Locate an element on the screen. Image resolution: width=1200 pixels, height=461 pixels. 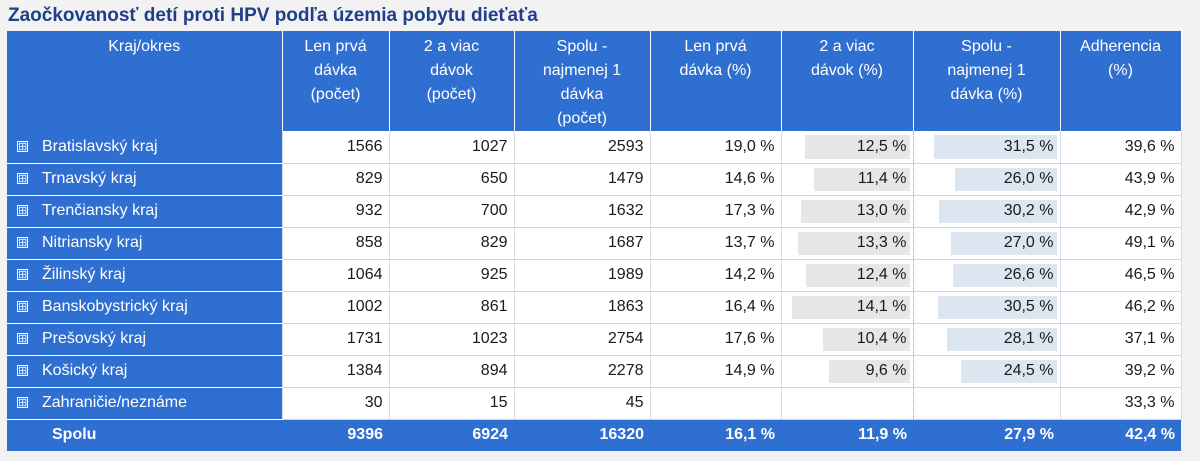
region-name: Bratislavský kraj is located at coordinates (100, 146).